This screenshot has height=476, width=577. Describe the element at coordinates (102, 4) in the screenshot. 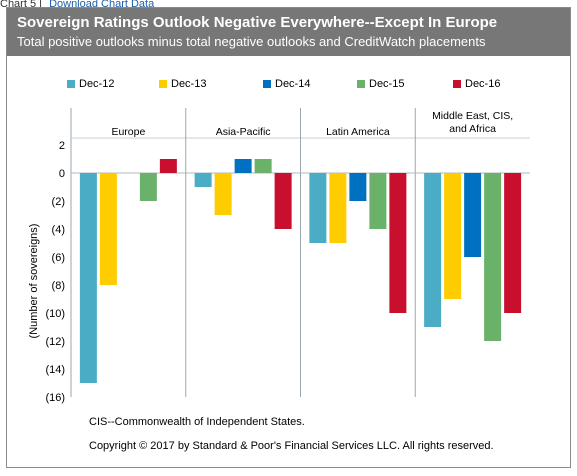

I see `download-chart-data-link: Download Chart Data` at that location.